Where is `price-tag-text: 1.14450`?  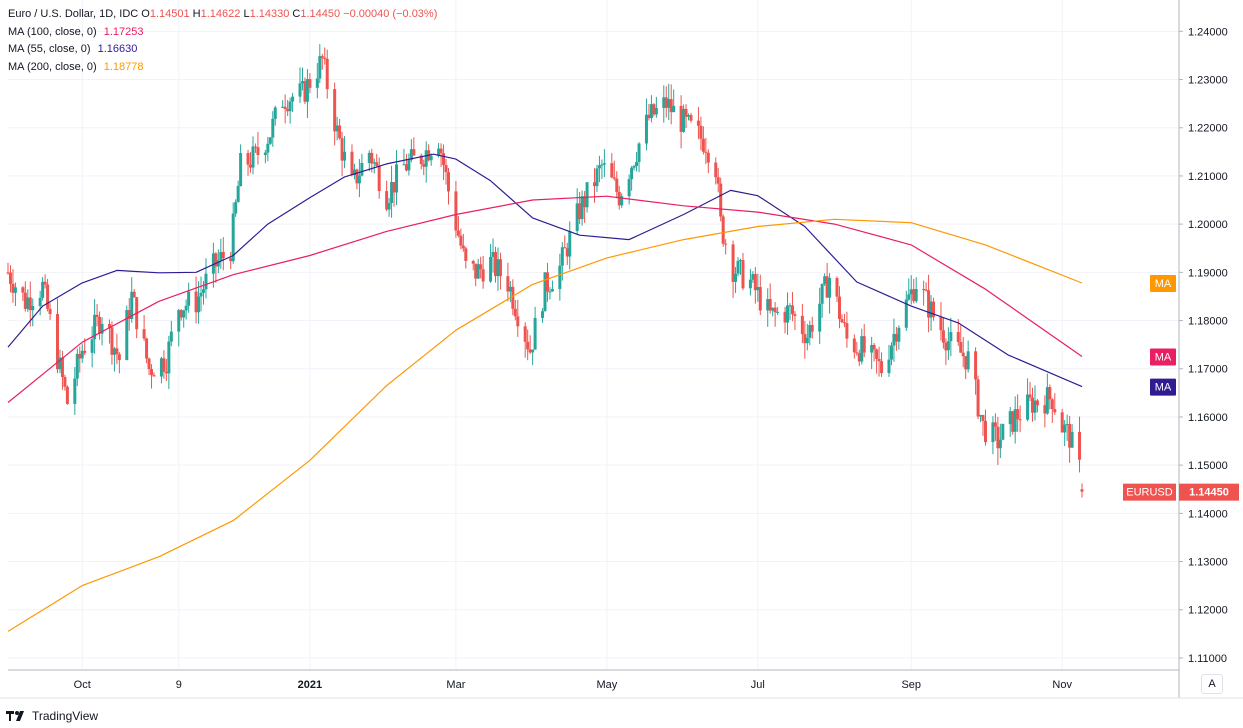
price-tag-text: 1.14450 is located at coordinates (1209, 493).